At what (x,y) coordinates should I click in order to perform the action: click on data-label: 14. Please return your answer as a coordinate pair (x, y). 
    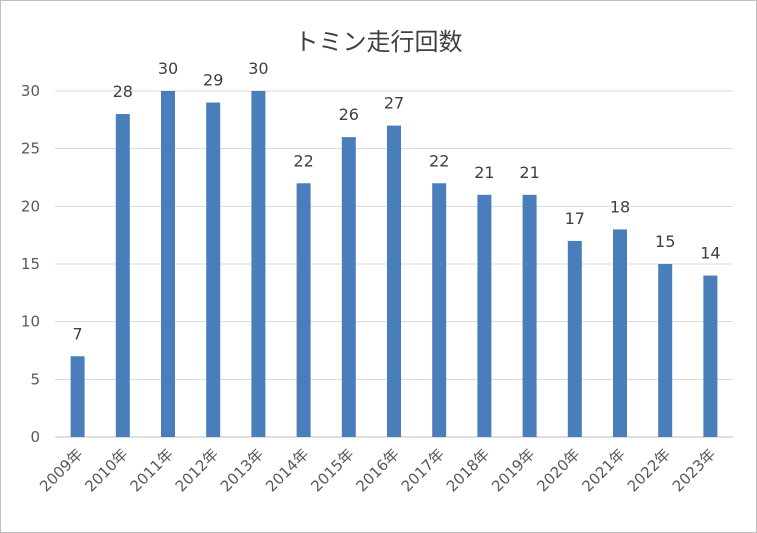
    Looking at the image, I should click on (710, 253).